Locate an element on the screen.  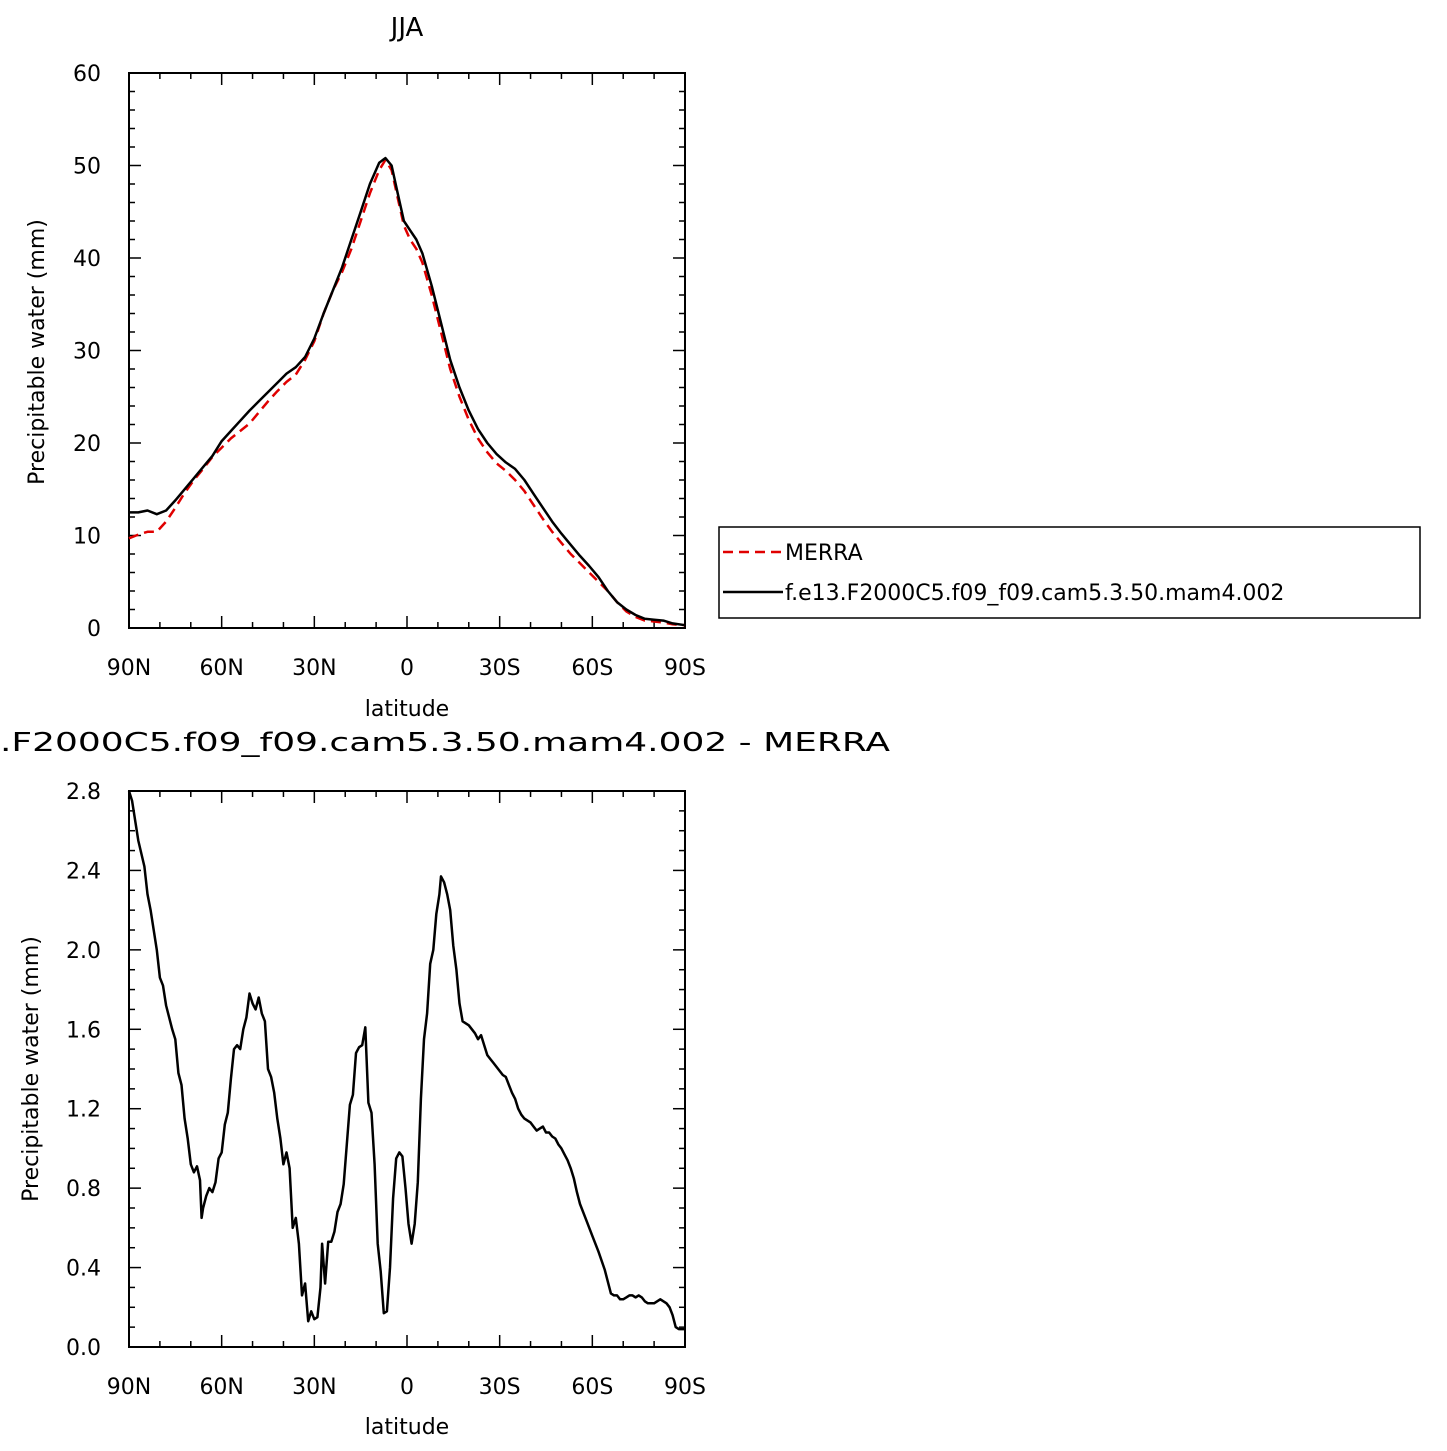
top-series-lines is located at coordinates (407, 391).